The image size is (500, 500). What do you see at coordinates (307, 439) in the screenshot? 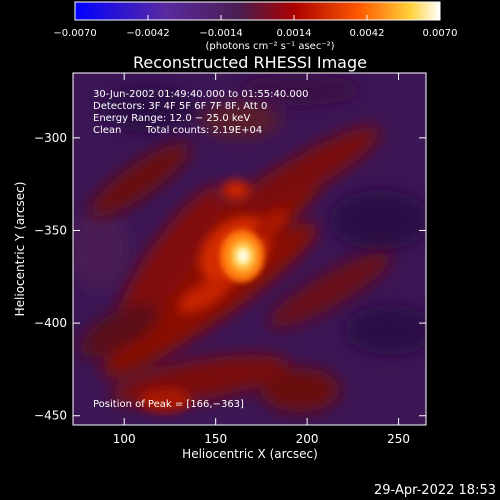
I see `x-tick-label: 200` at bounding box center [307, 439].